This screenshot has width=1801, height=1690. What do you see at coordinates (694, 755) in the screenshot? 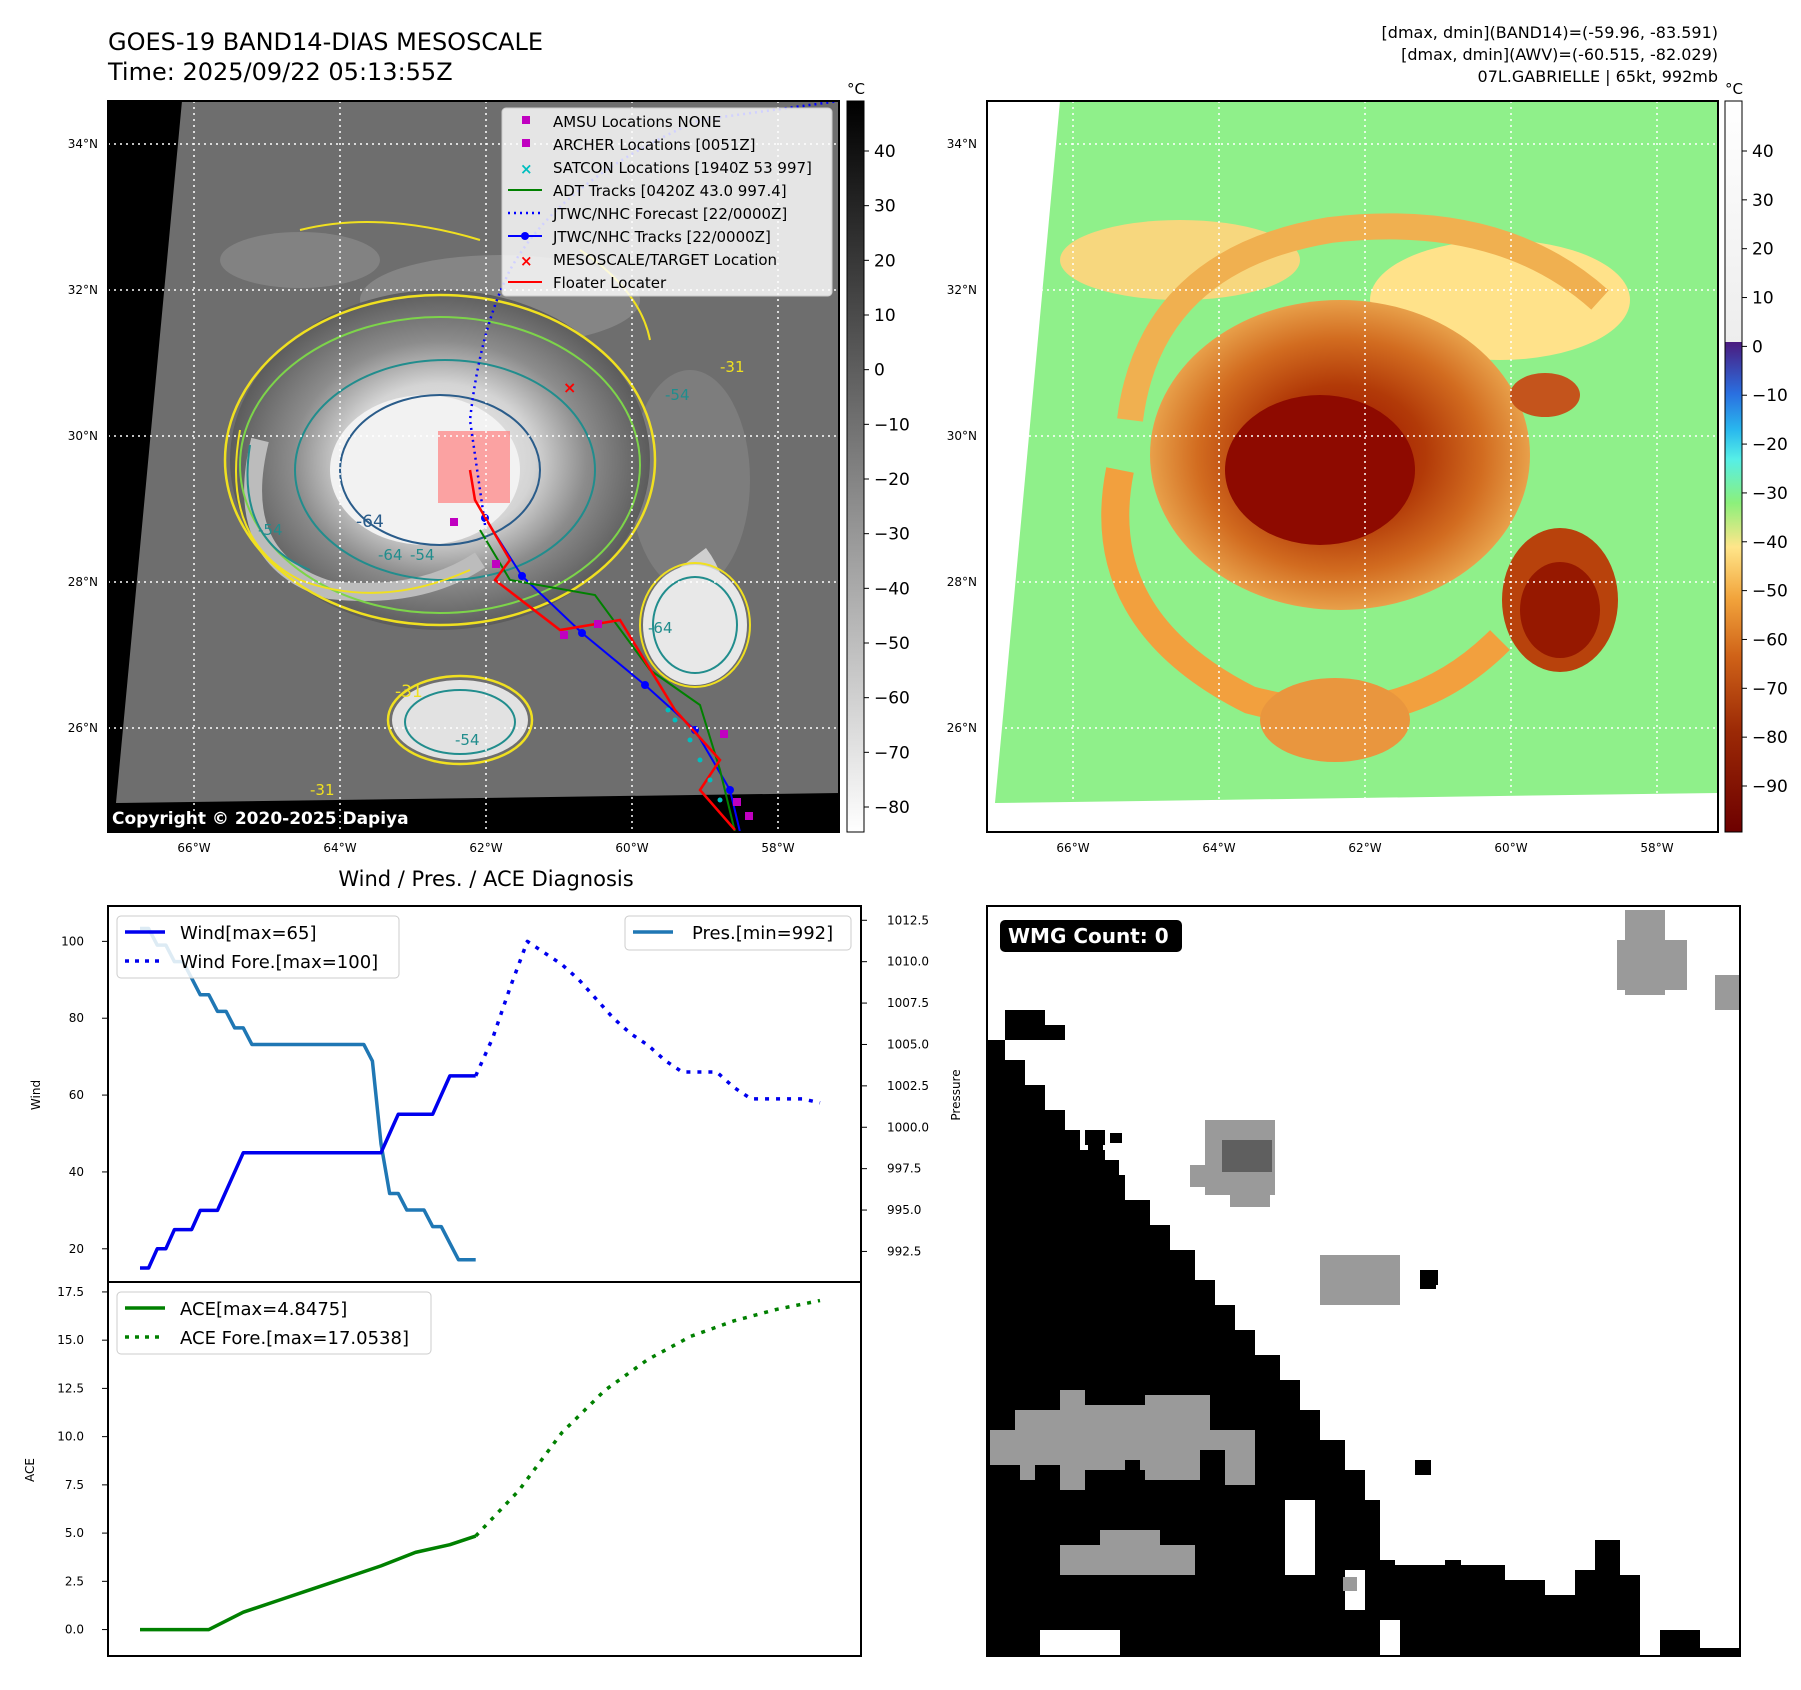
I see `satcon-markers` at bounding box center [694, 755].